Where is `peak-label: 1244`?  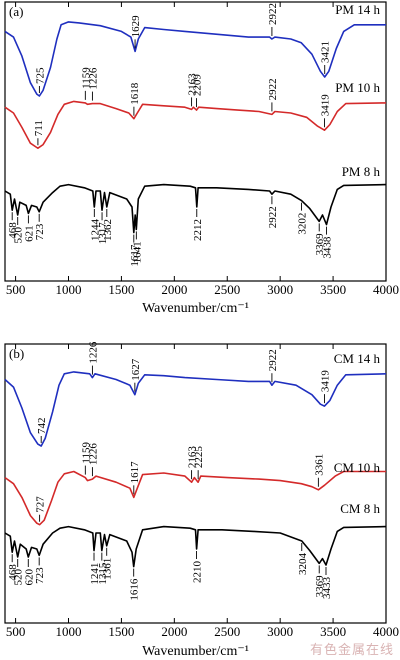 peak-label: 1244 is located at coordinates (95, 230).